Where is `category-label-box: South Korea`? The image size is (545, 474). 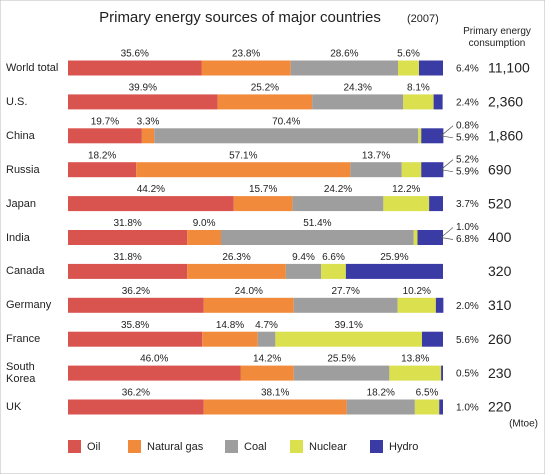 category-label-box: South Korea is located at coordinates (20, 373).